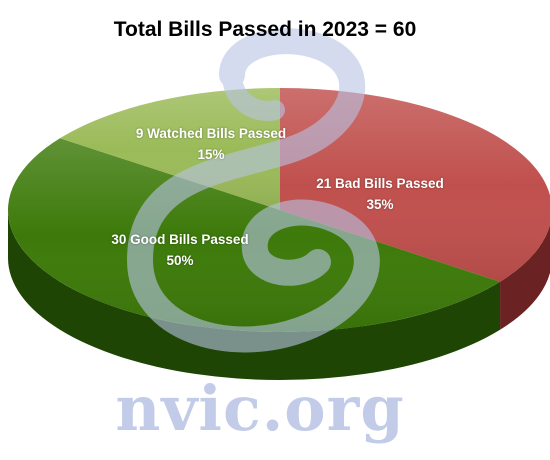 This screenshot has width=550, height=460. Describe the element at coordinates (180, 260) in the screenshot. I see `slice-label-good-percent: 50%` at that location.